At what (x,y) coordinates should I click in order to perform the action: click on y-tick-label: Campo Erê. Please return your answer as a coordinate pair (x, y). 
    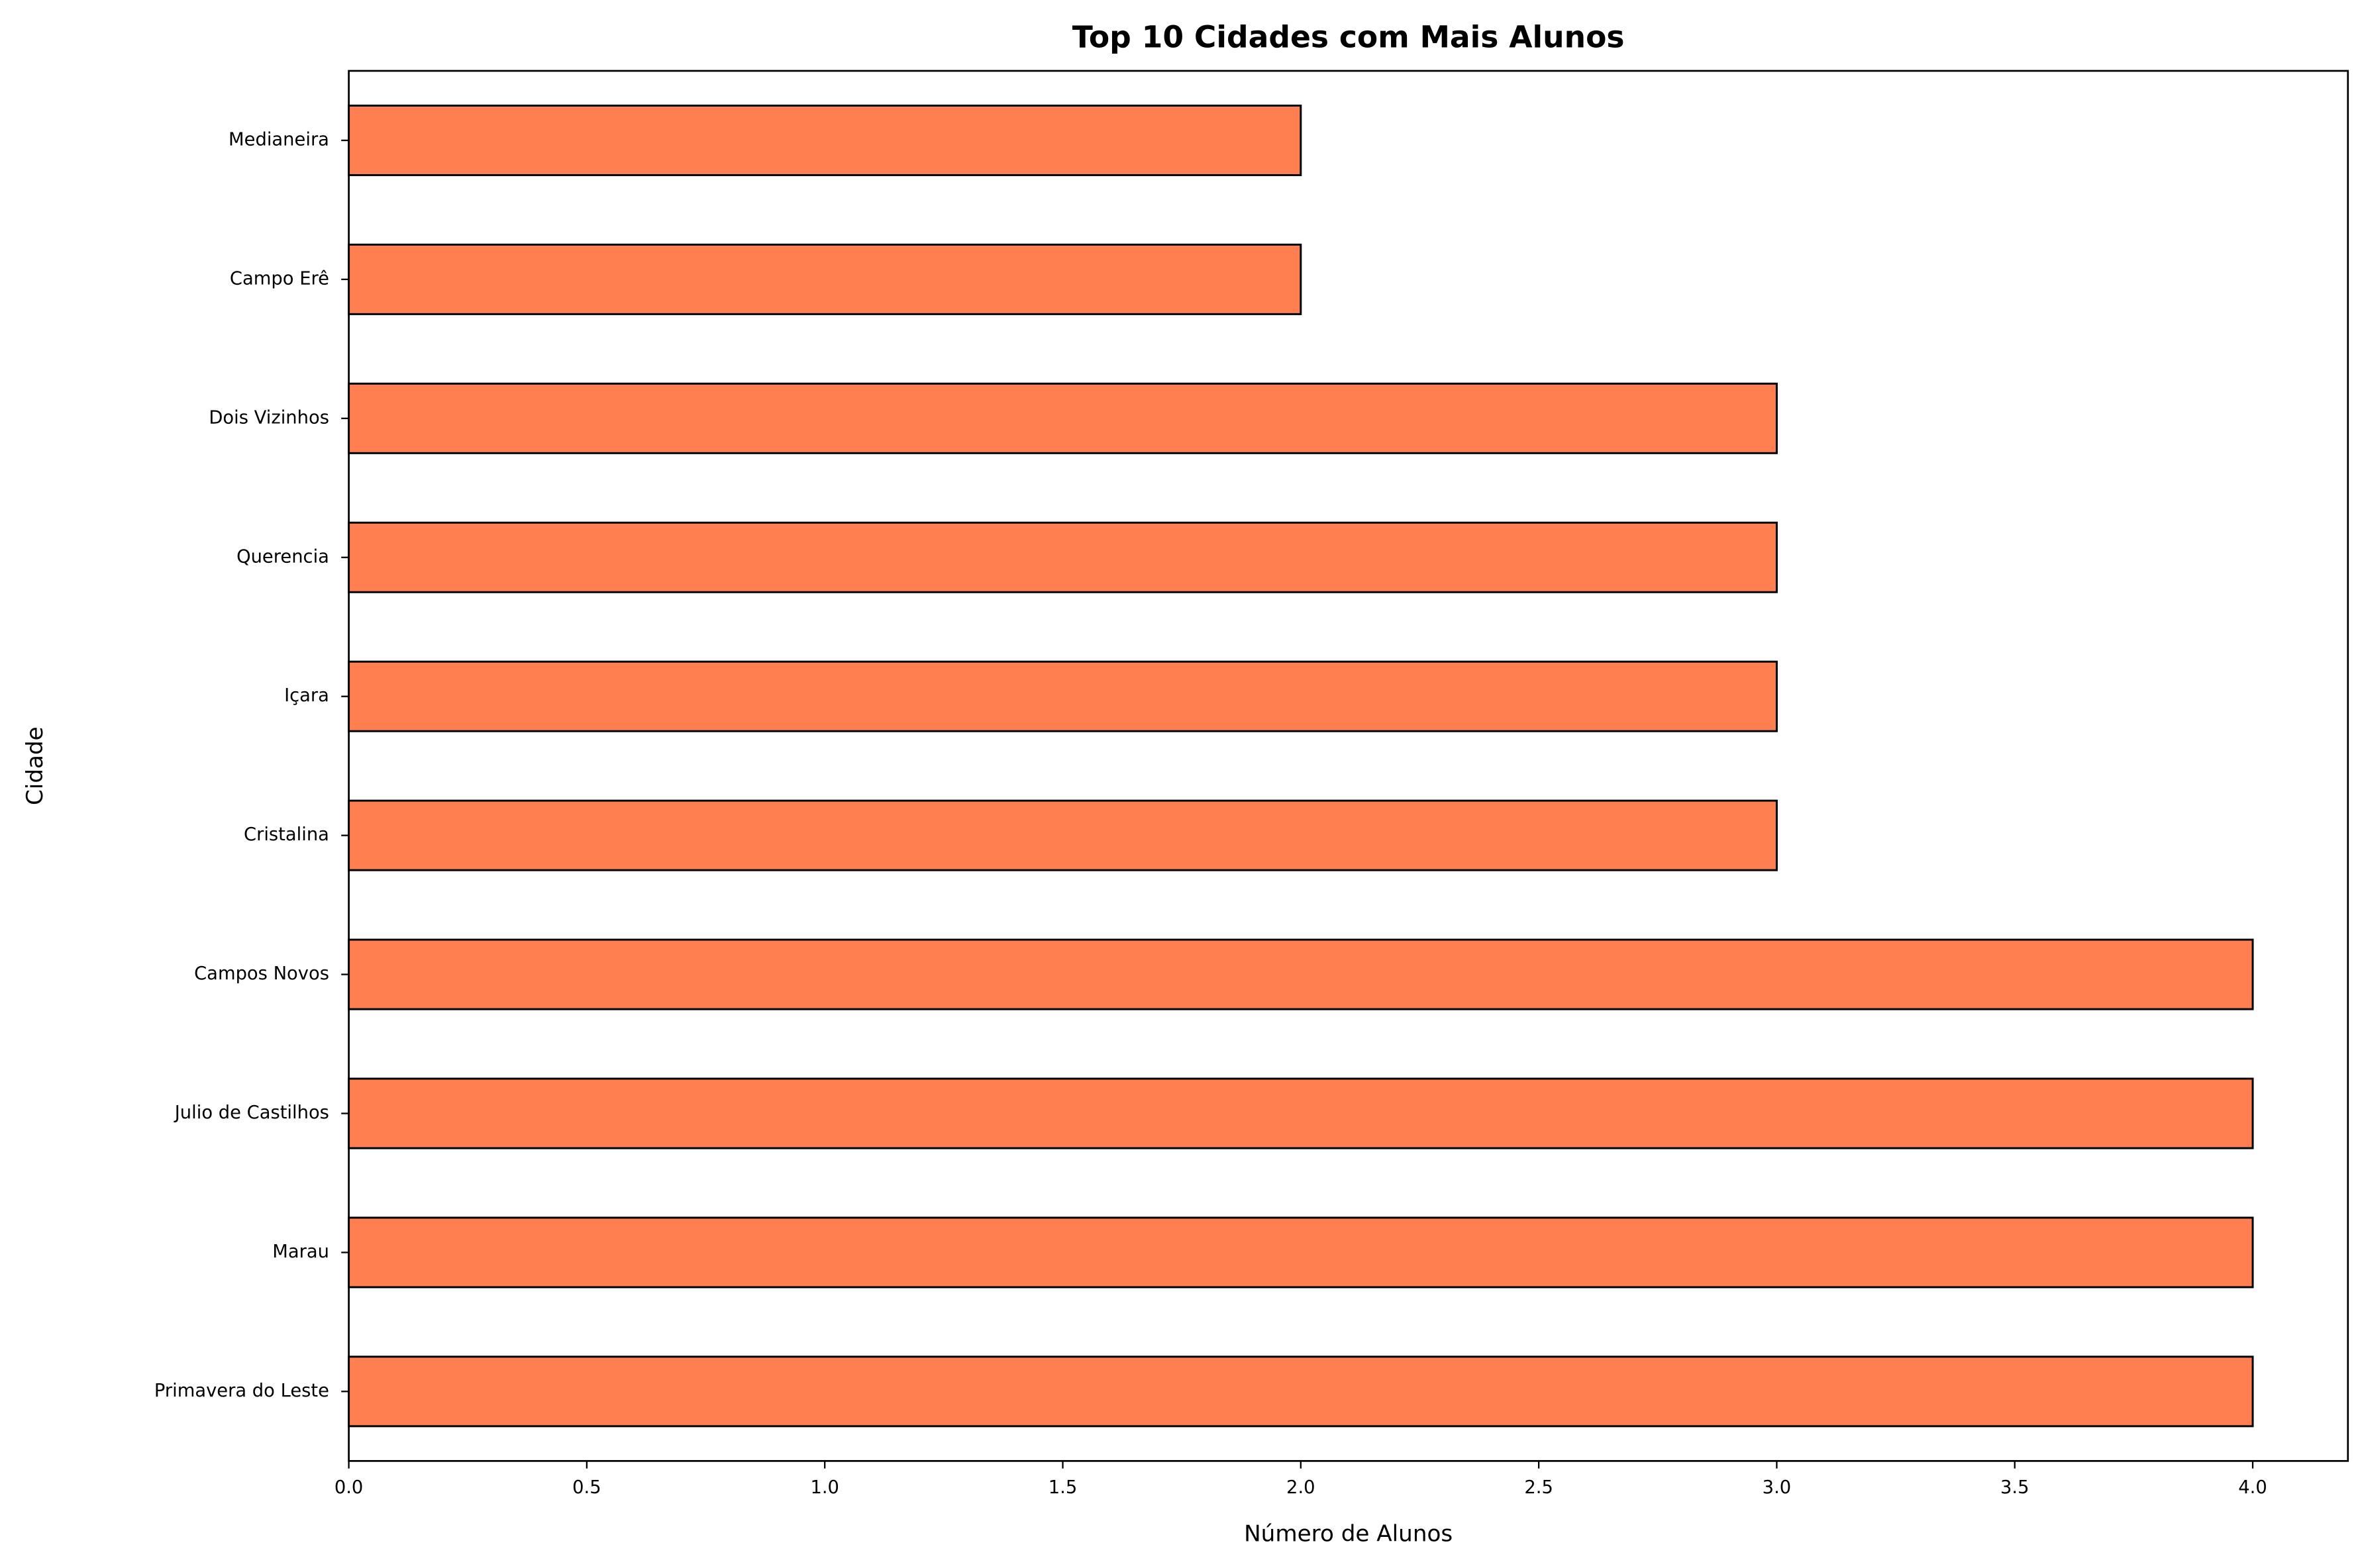
    Looking at the image, I should click on (279, 278).